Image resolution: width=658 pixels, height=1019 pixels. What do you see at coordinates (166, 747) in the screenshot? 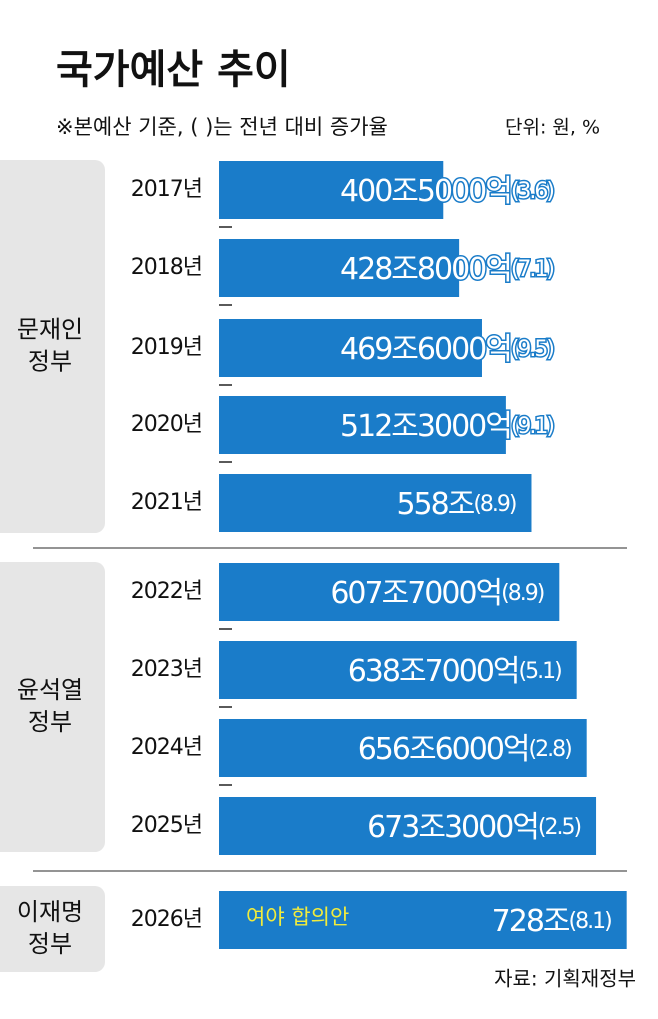
I see `y-tick-label: 2024년` at bounding box center [166, 747].